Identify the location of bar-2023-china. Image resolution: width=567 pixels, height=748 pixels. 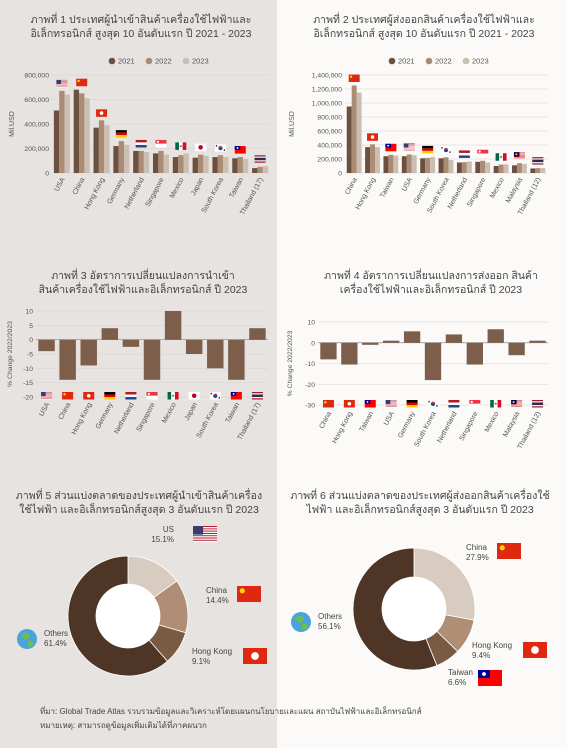
(87, 135).